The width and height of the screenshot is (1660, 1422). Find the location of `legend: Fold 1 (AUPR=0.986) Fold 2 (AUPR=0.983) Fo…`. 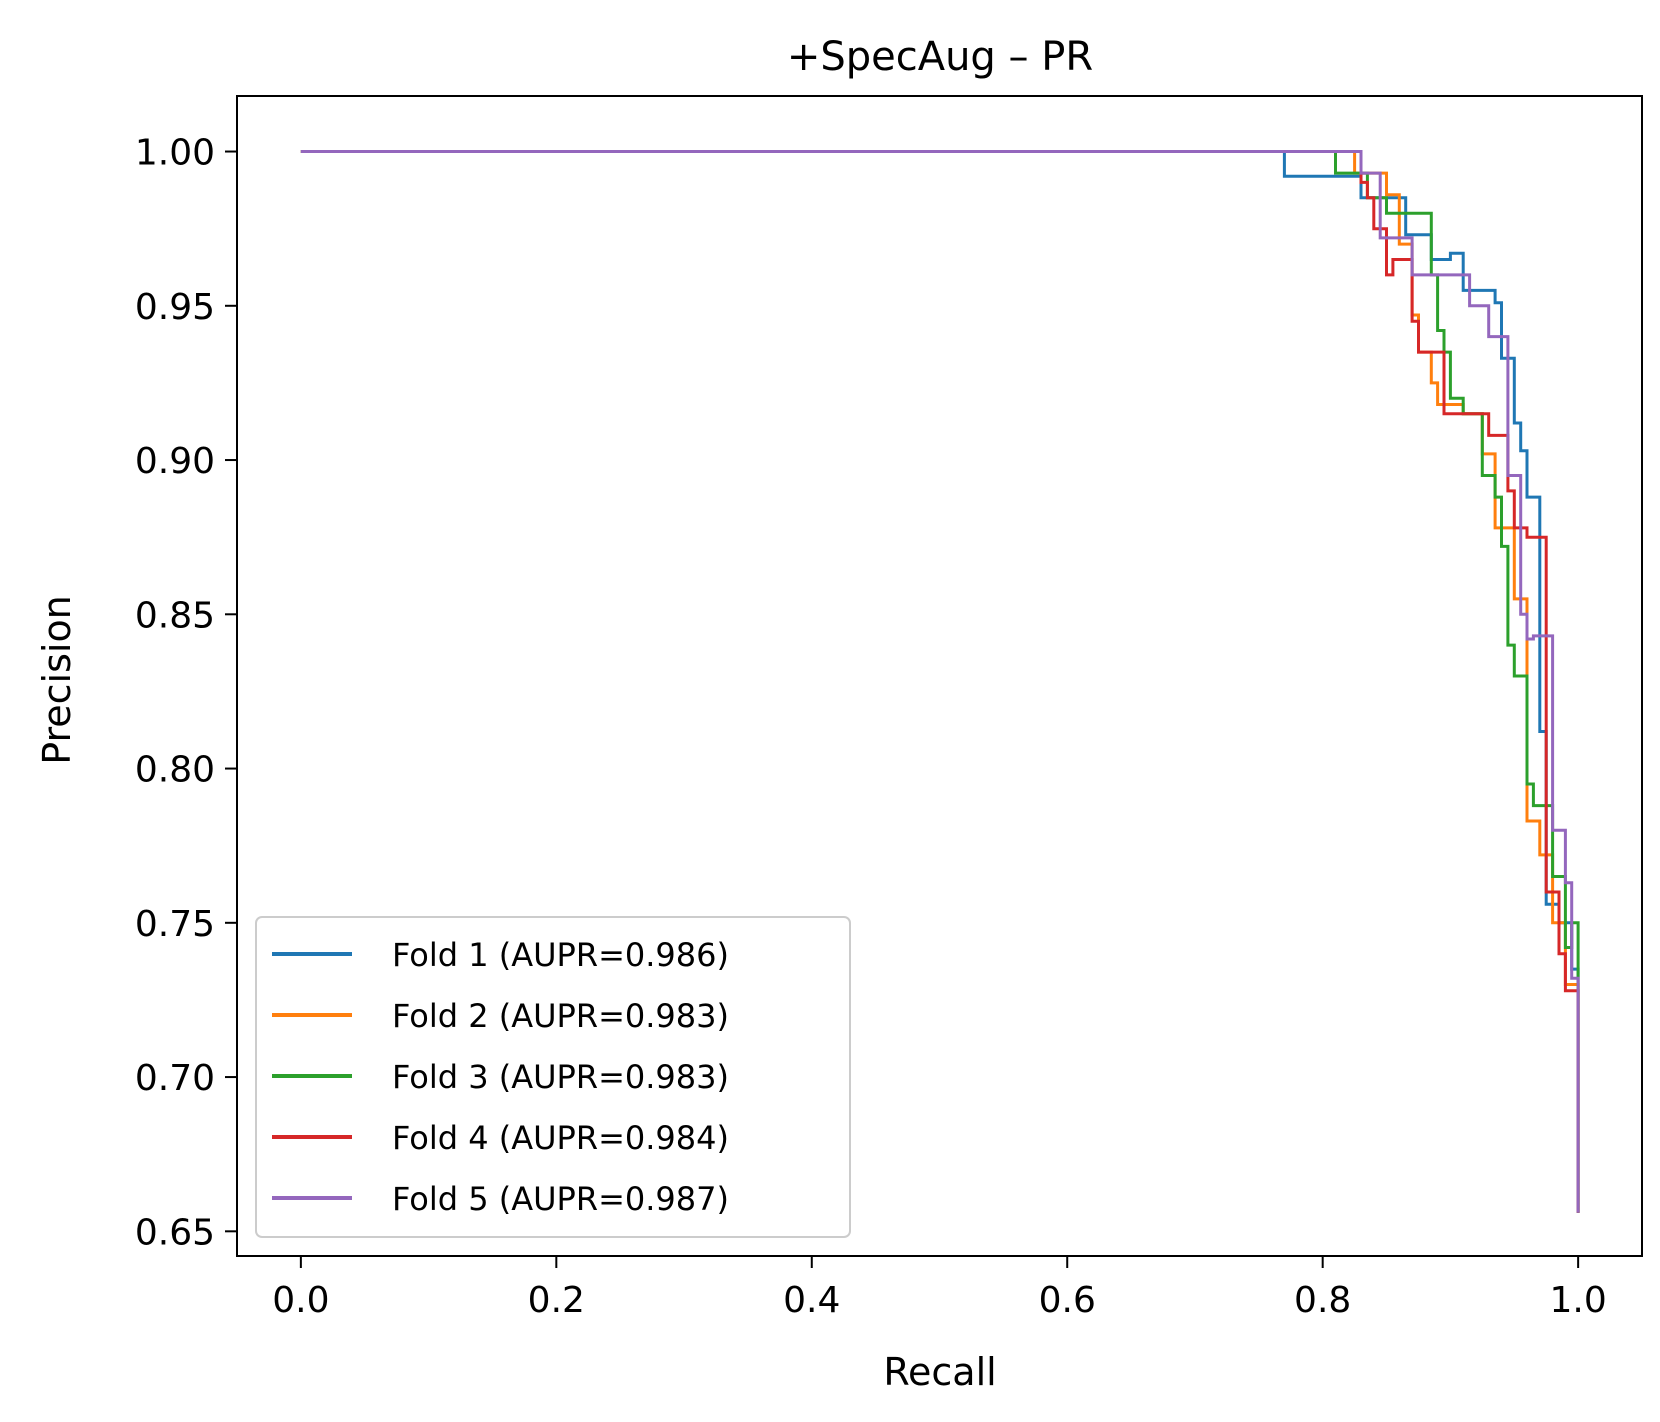

legend: Fold 1 (AUPR=0.986) Fold 2 (AUPR=0.983) Fo… is located at coordinates (553, 1077).